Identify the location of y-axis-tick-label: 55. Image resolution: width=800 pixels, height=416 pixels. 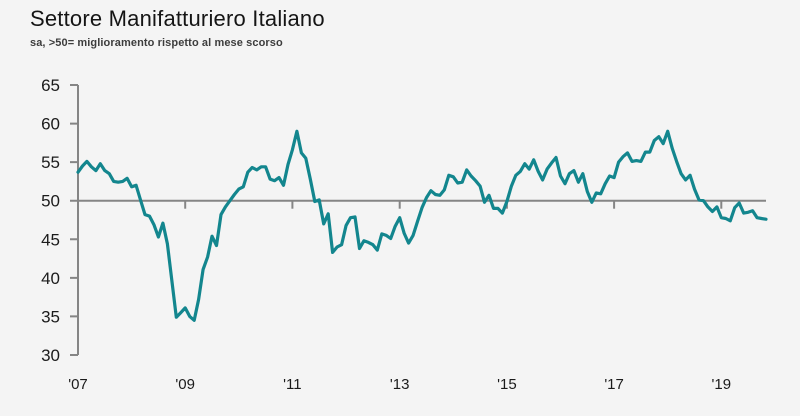
(50, 162).